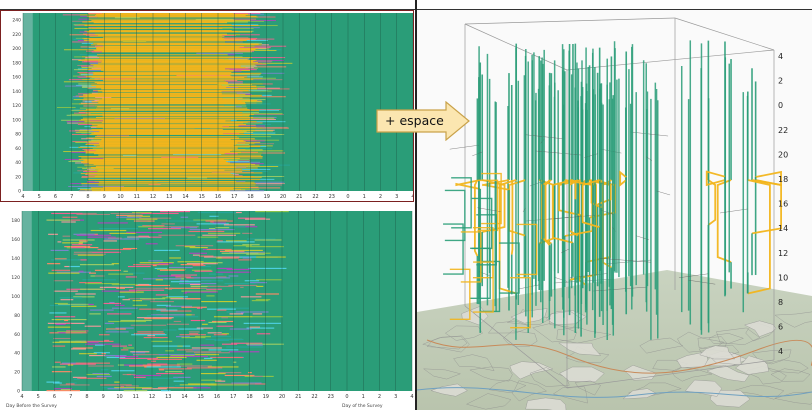 This screenshot has width=812, height=414. What do you see at coordinates (396, 197) in the screenshot?
I see `x-tick-label: 3` at bounding box center [396, 197].